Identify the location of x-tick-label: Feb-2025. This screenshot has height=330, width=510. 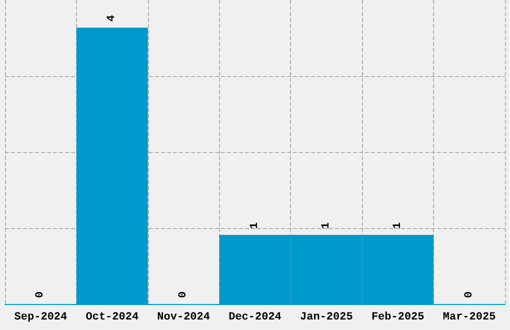
(398, 318).